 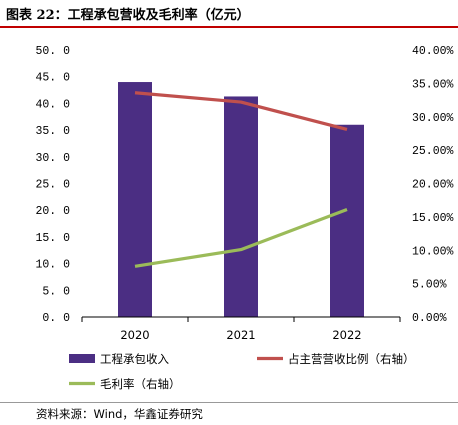 I want to click on left-axis-tick-label: 45. 0, so click(x=52, y=78).